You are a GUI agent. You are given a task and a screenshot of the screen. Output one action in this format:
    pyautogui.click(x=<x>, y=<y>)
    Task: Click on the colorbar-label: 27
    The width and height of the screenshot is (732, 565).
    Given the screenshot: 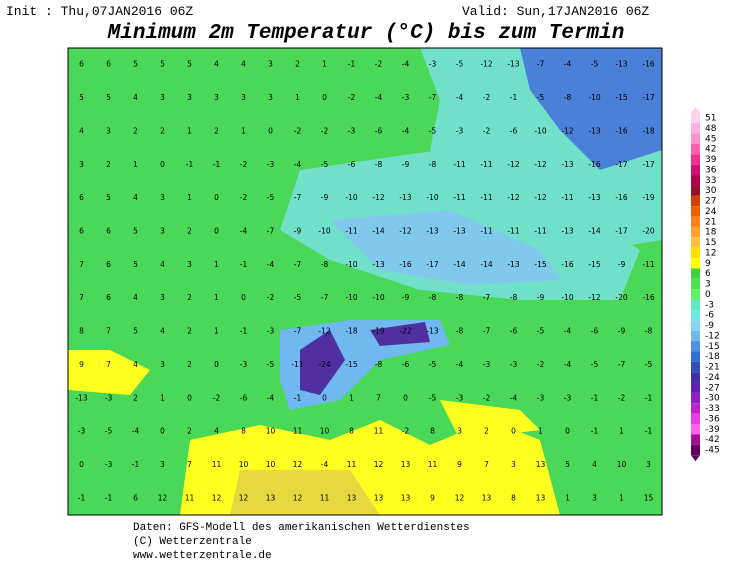 What is the action you would take?
    pyautogui.click(x=710, y=202)
    